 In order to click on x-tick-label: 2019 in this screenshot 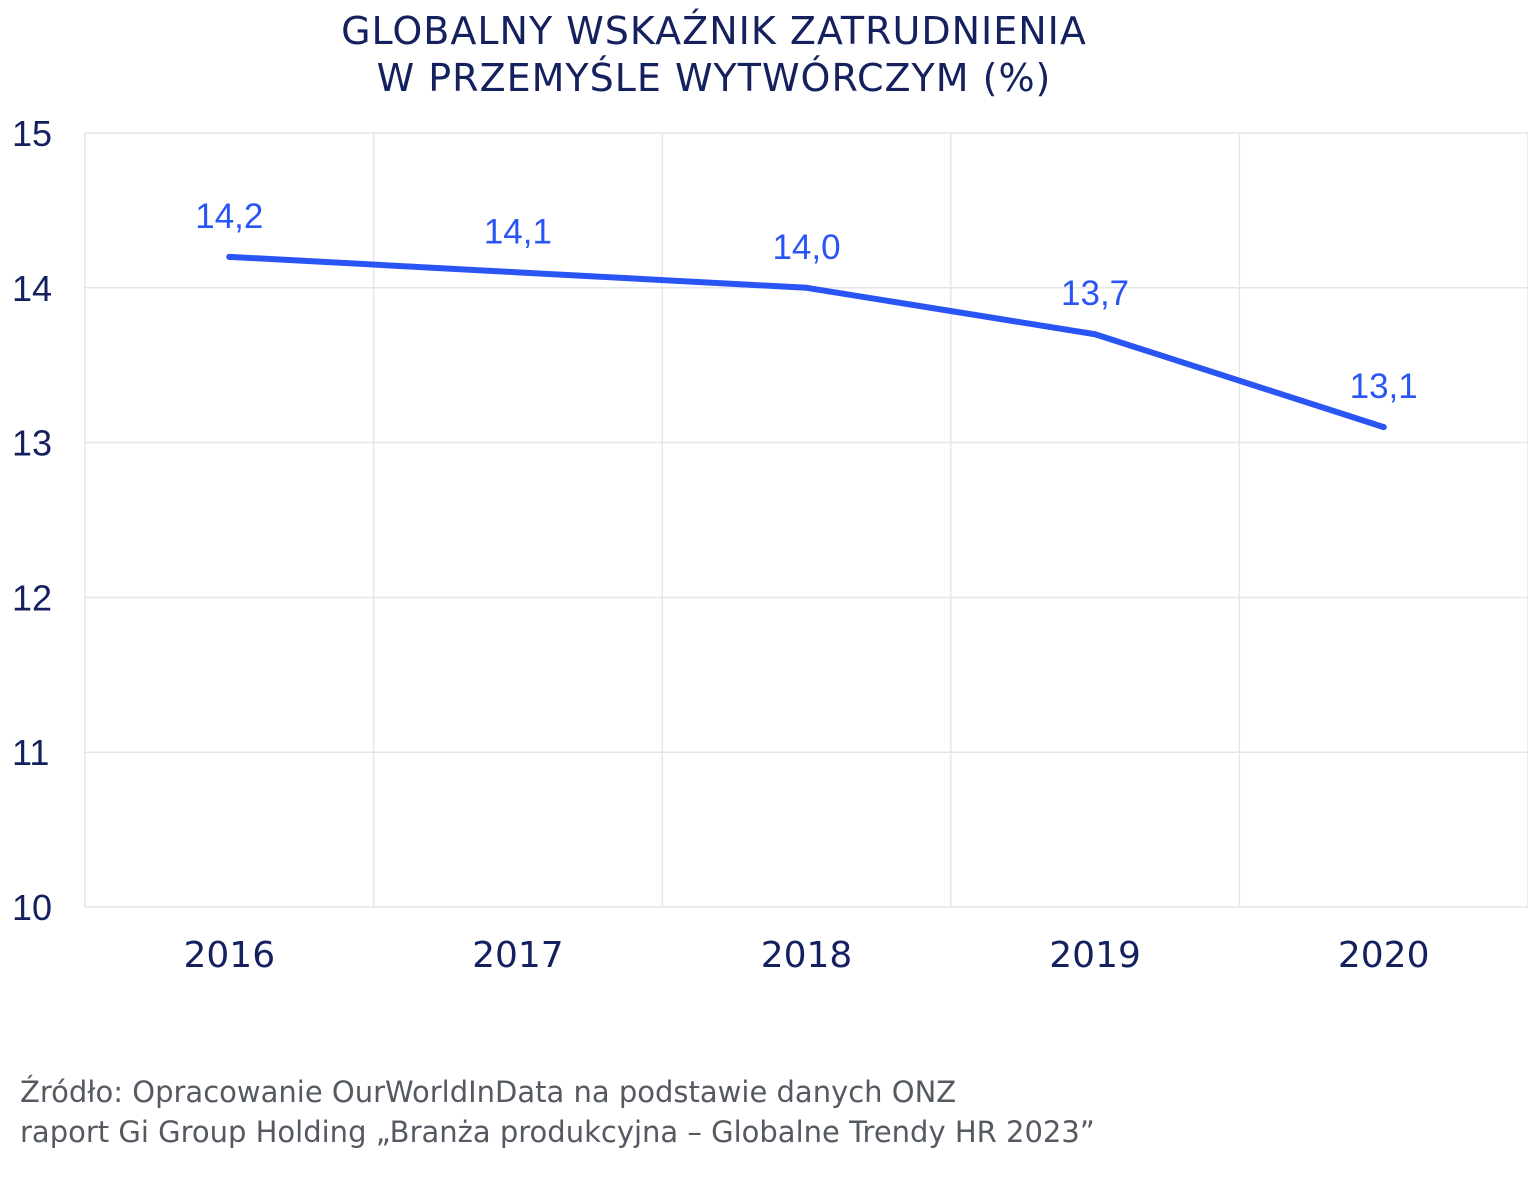, I will do `click(1095, 955)`.